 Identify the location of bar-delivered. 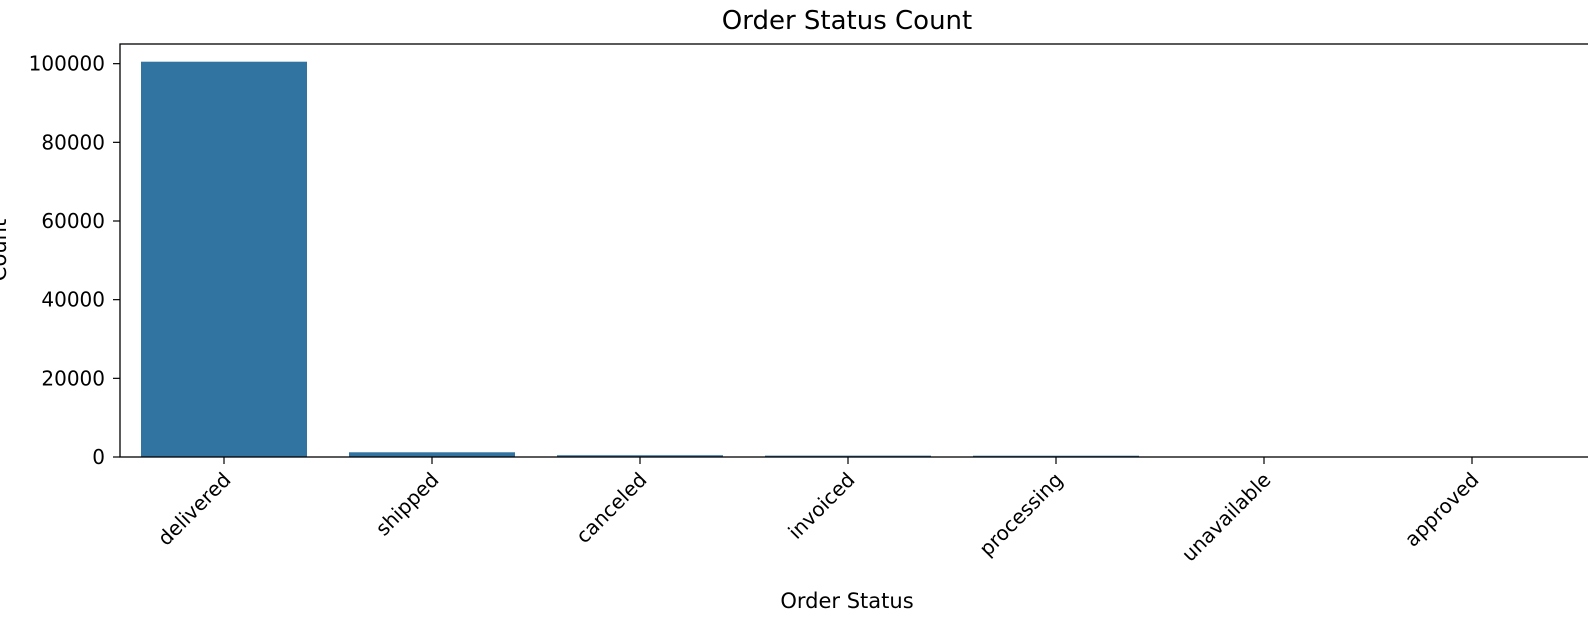
(224, 259).